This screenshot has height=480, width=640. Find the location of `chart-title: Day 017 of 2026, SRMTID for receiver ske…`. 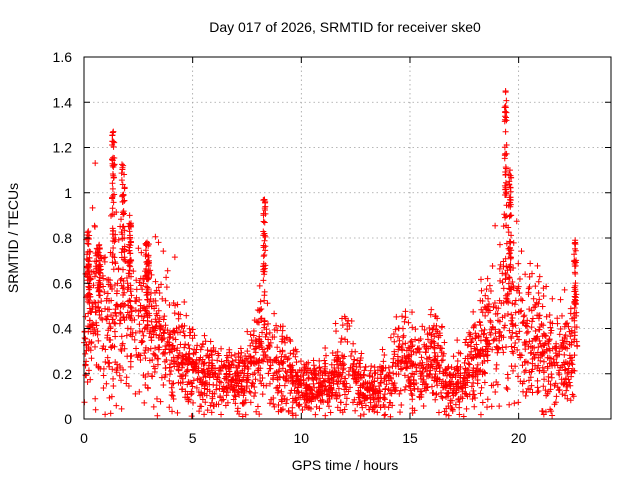

chart-title: Day 017 of 2026, SRMTID for receiver ske… is located at coordinates (345, 27).